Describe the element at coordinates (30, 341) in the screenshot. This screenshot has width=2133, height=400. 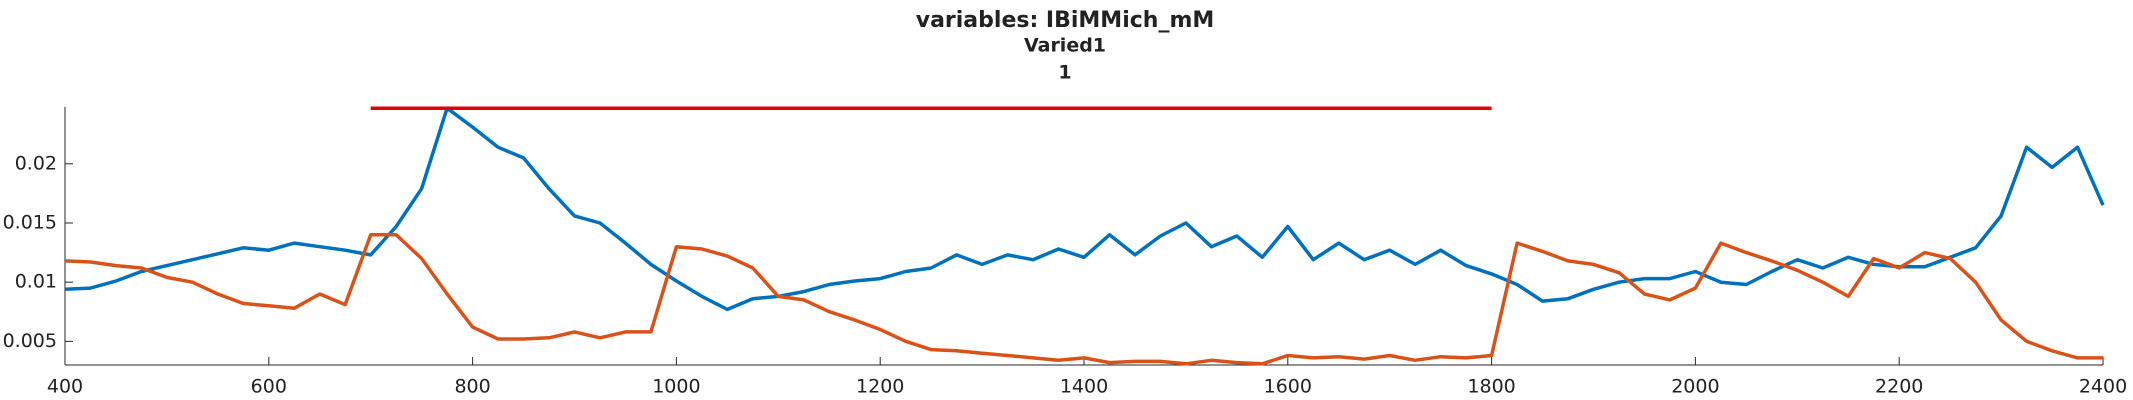
I see `y-tick-label: 0.005` at that location.